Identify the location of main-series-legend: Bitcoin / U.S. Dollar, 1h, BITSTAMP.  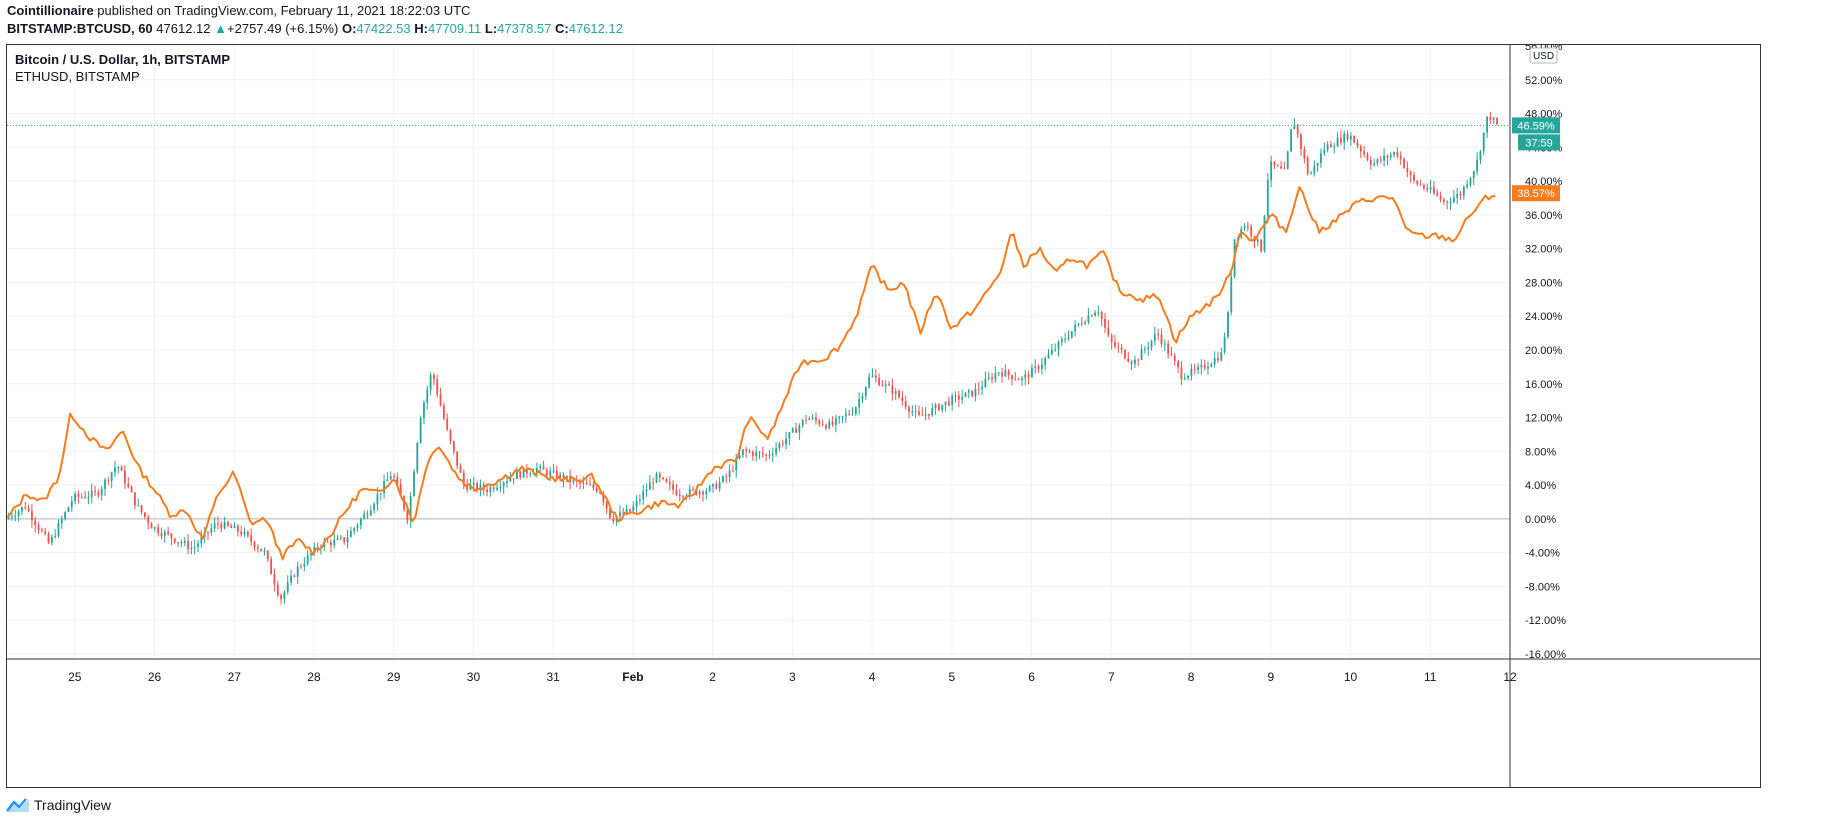
(123, 59).